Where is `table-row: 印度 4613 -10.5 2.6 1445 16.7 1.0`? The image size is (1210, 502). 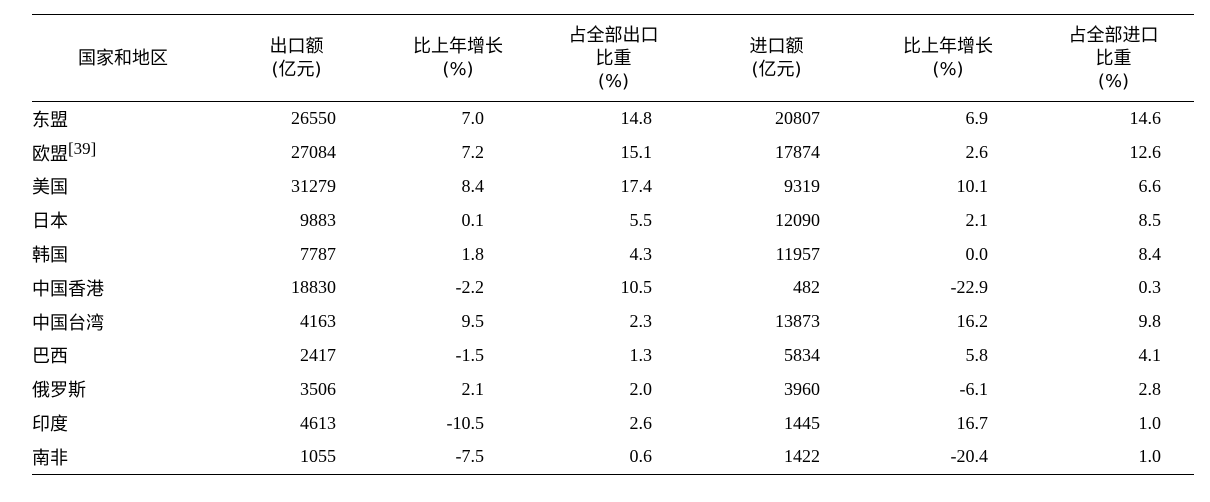 table-row: 印度 4613 -10.5 2.6 1445 16.7 1.0 is located at coordinates (613, 423).